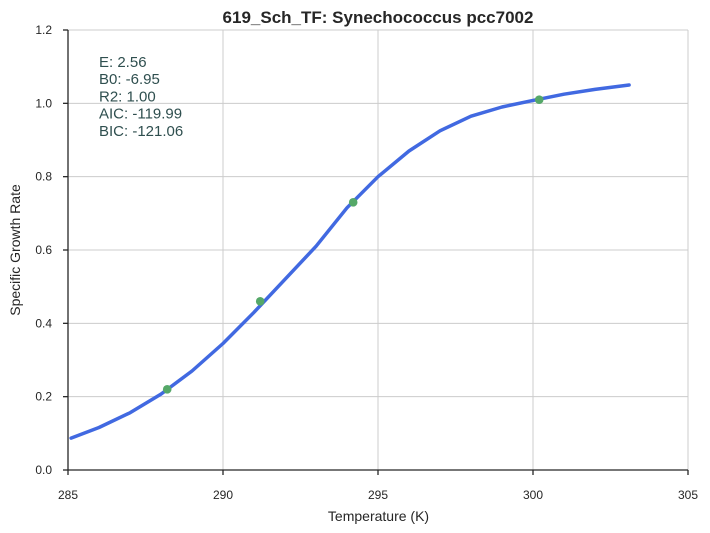 This screenshot has width=710, height=533. Describe the element at coordinates (688, 495) in the screenshot. I see `x-tick-label: 305` at that location.